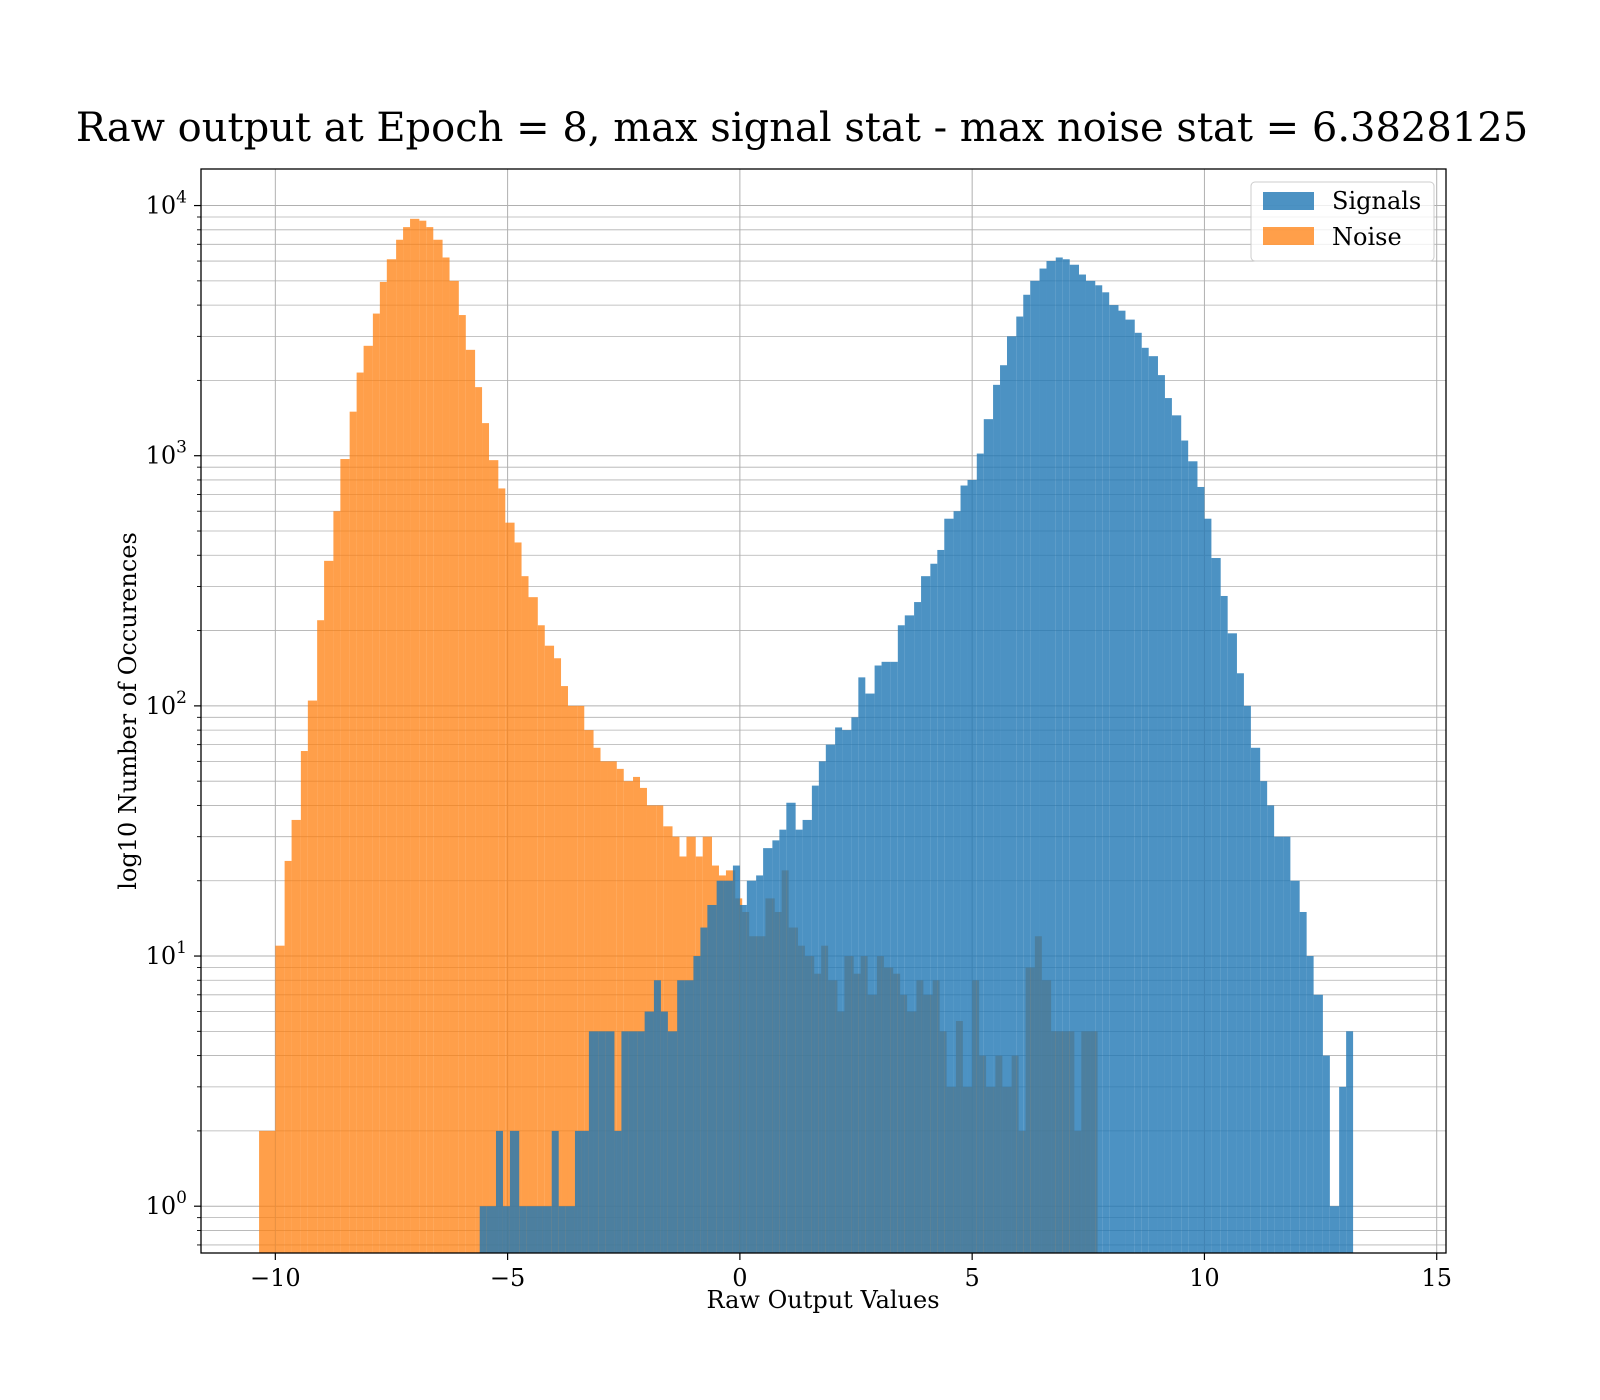 This screenshot has height=1400, width=1600. I want to click on legend-label-noise: Noise, so click(1367, 237).